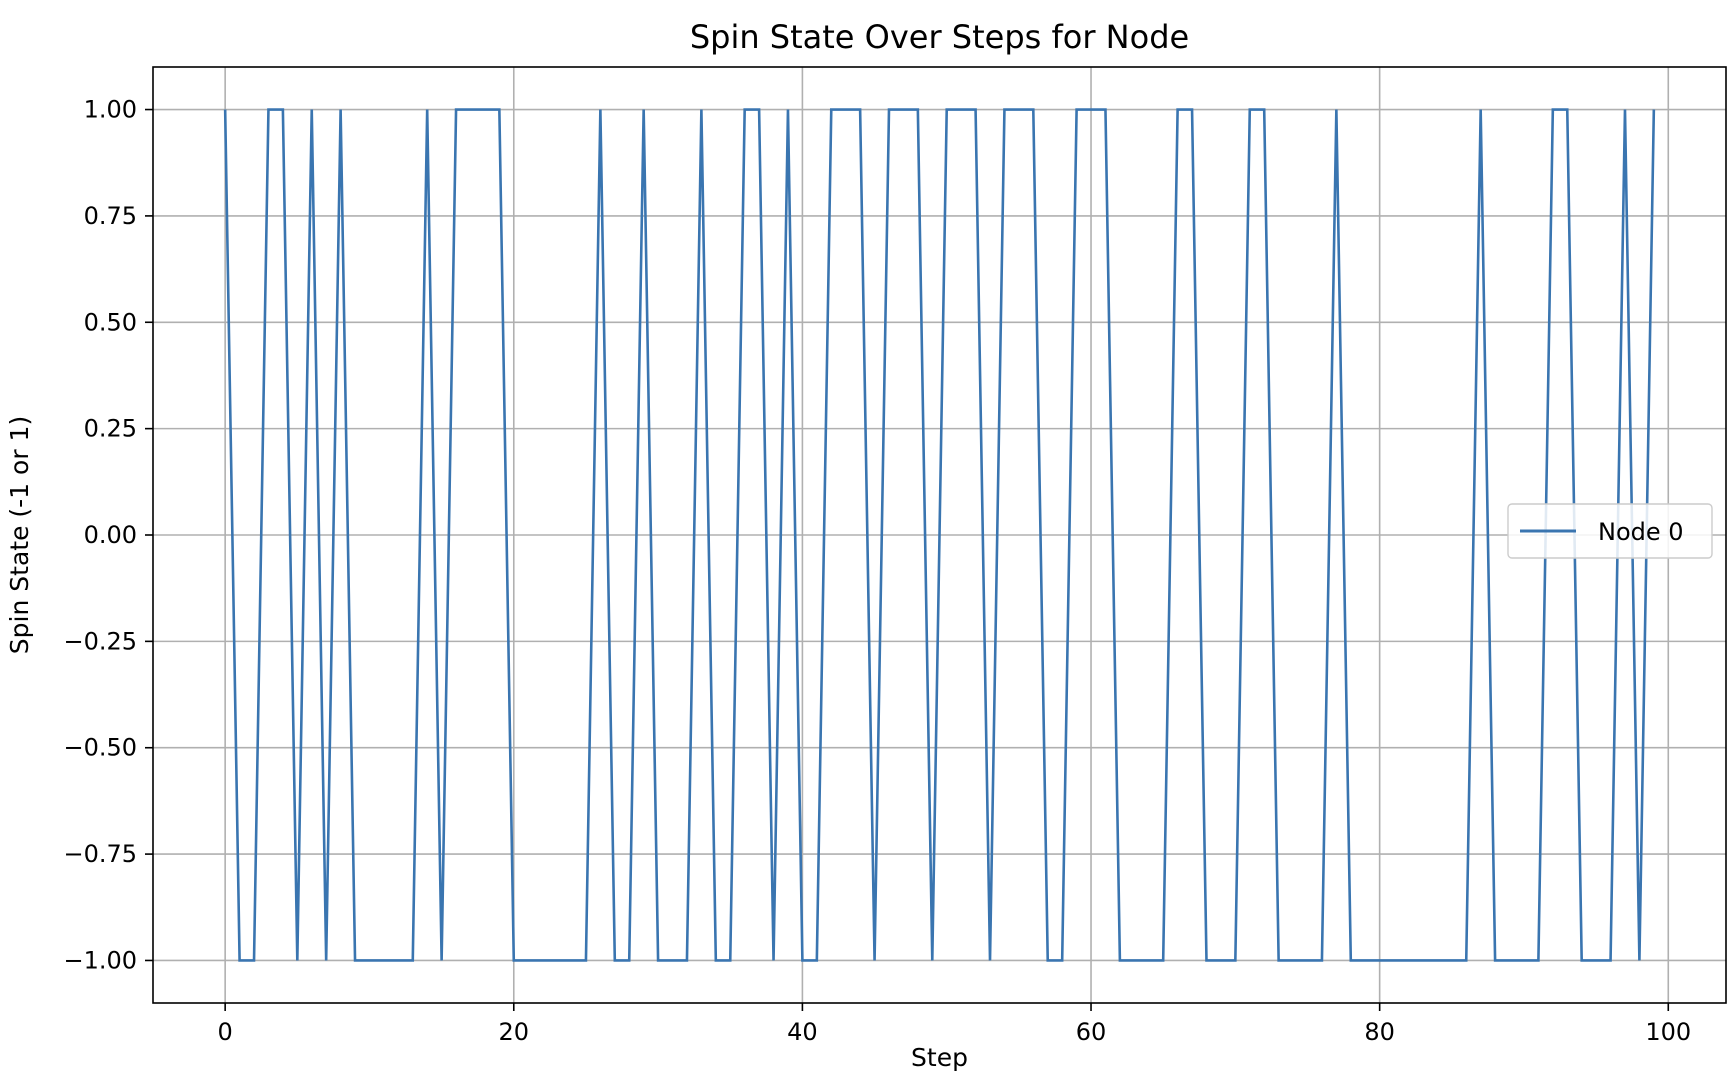  Describe the element at coordinates (100, 641) in the screenshot. I see `y-tick-label: −0.25` at that location.